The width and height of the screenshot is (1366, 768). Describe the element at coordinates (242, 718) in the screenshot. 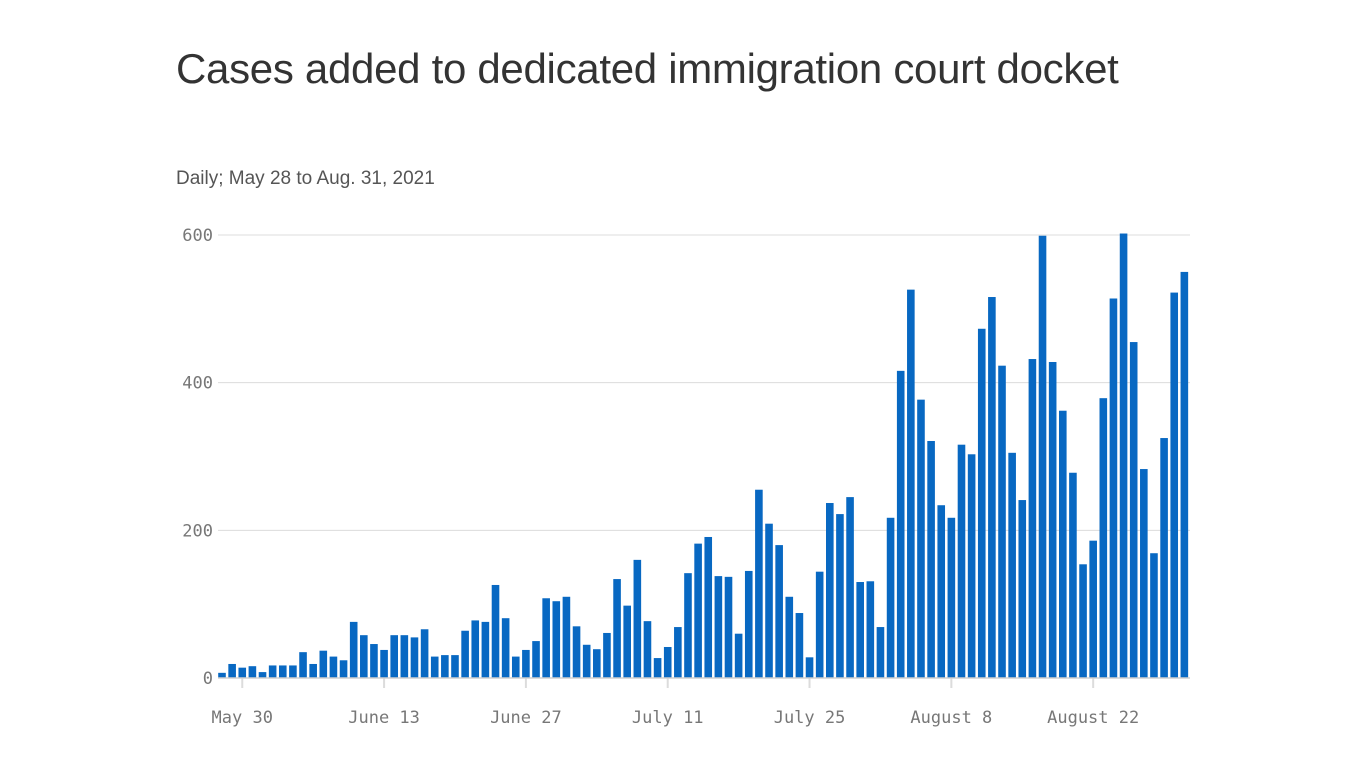

I see `x-tick-label: May 30` at that location.